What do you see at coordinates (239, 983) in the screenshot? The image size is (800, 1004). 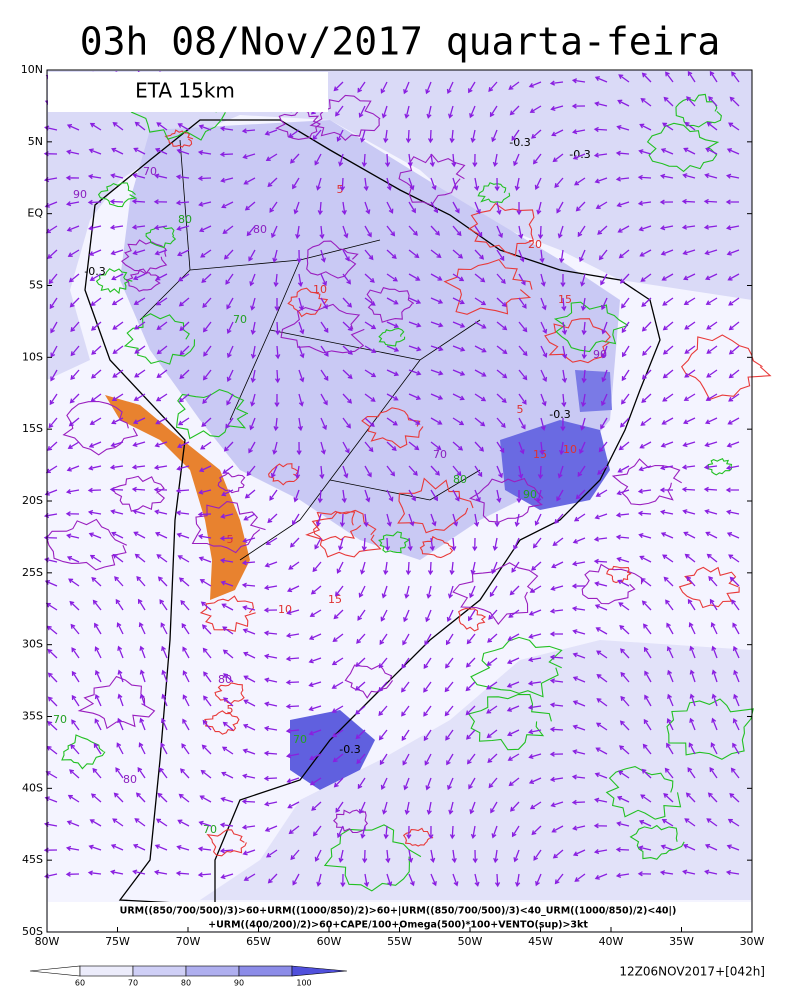 I see `colorbar-label: 90` at bounding box center [239, 983].